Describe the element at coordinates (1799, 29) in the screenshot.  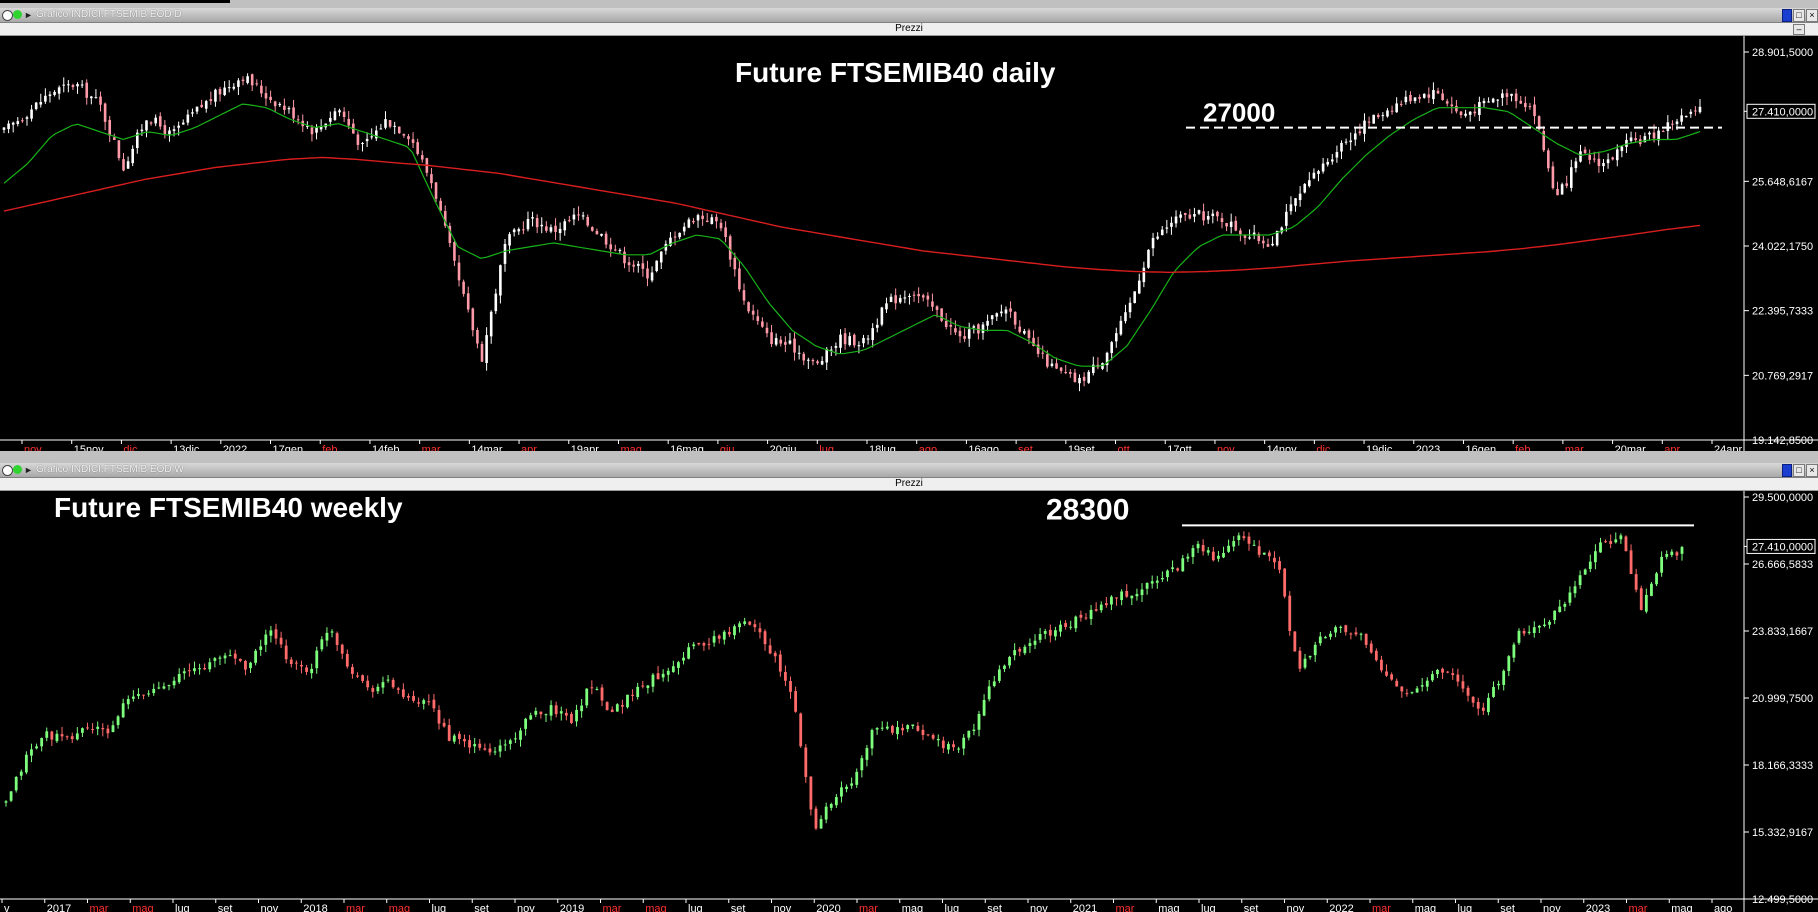
I see `minimize-button: –` at that location.